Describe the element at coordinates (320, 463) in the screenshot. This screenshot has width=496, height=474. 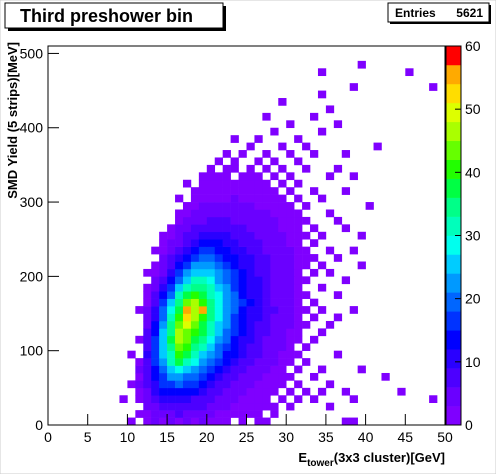
I see `x-axis-title-sub: tower` at that location.